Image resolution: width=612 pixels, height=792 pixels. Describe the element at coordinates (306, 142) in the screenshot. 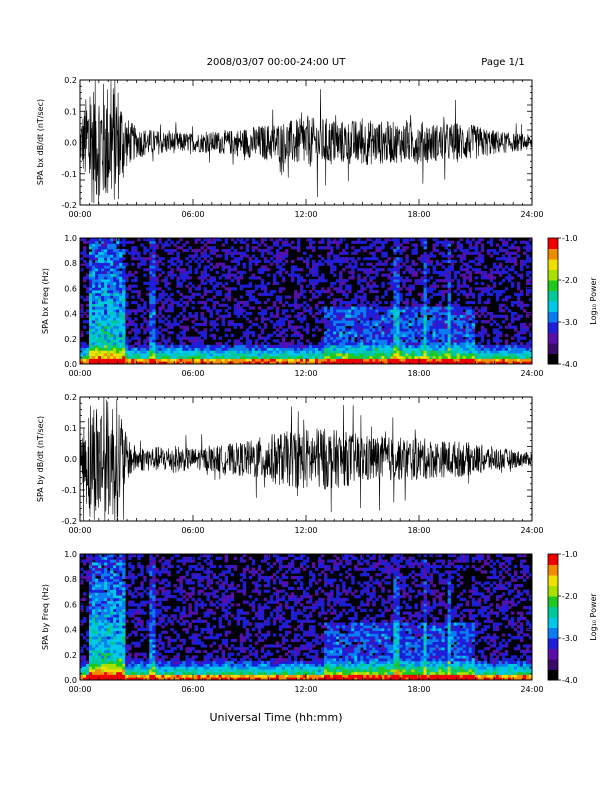

I see `series-line` at that location.